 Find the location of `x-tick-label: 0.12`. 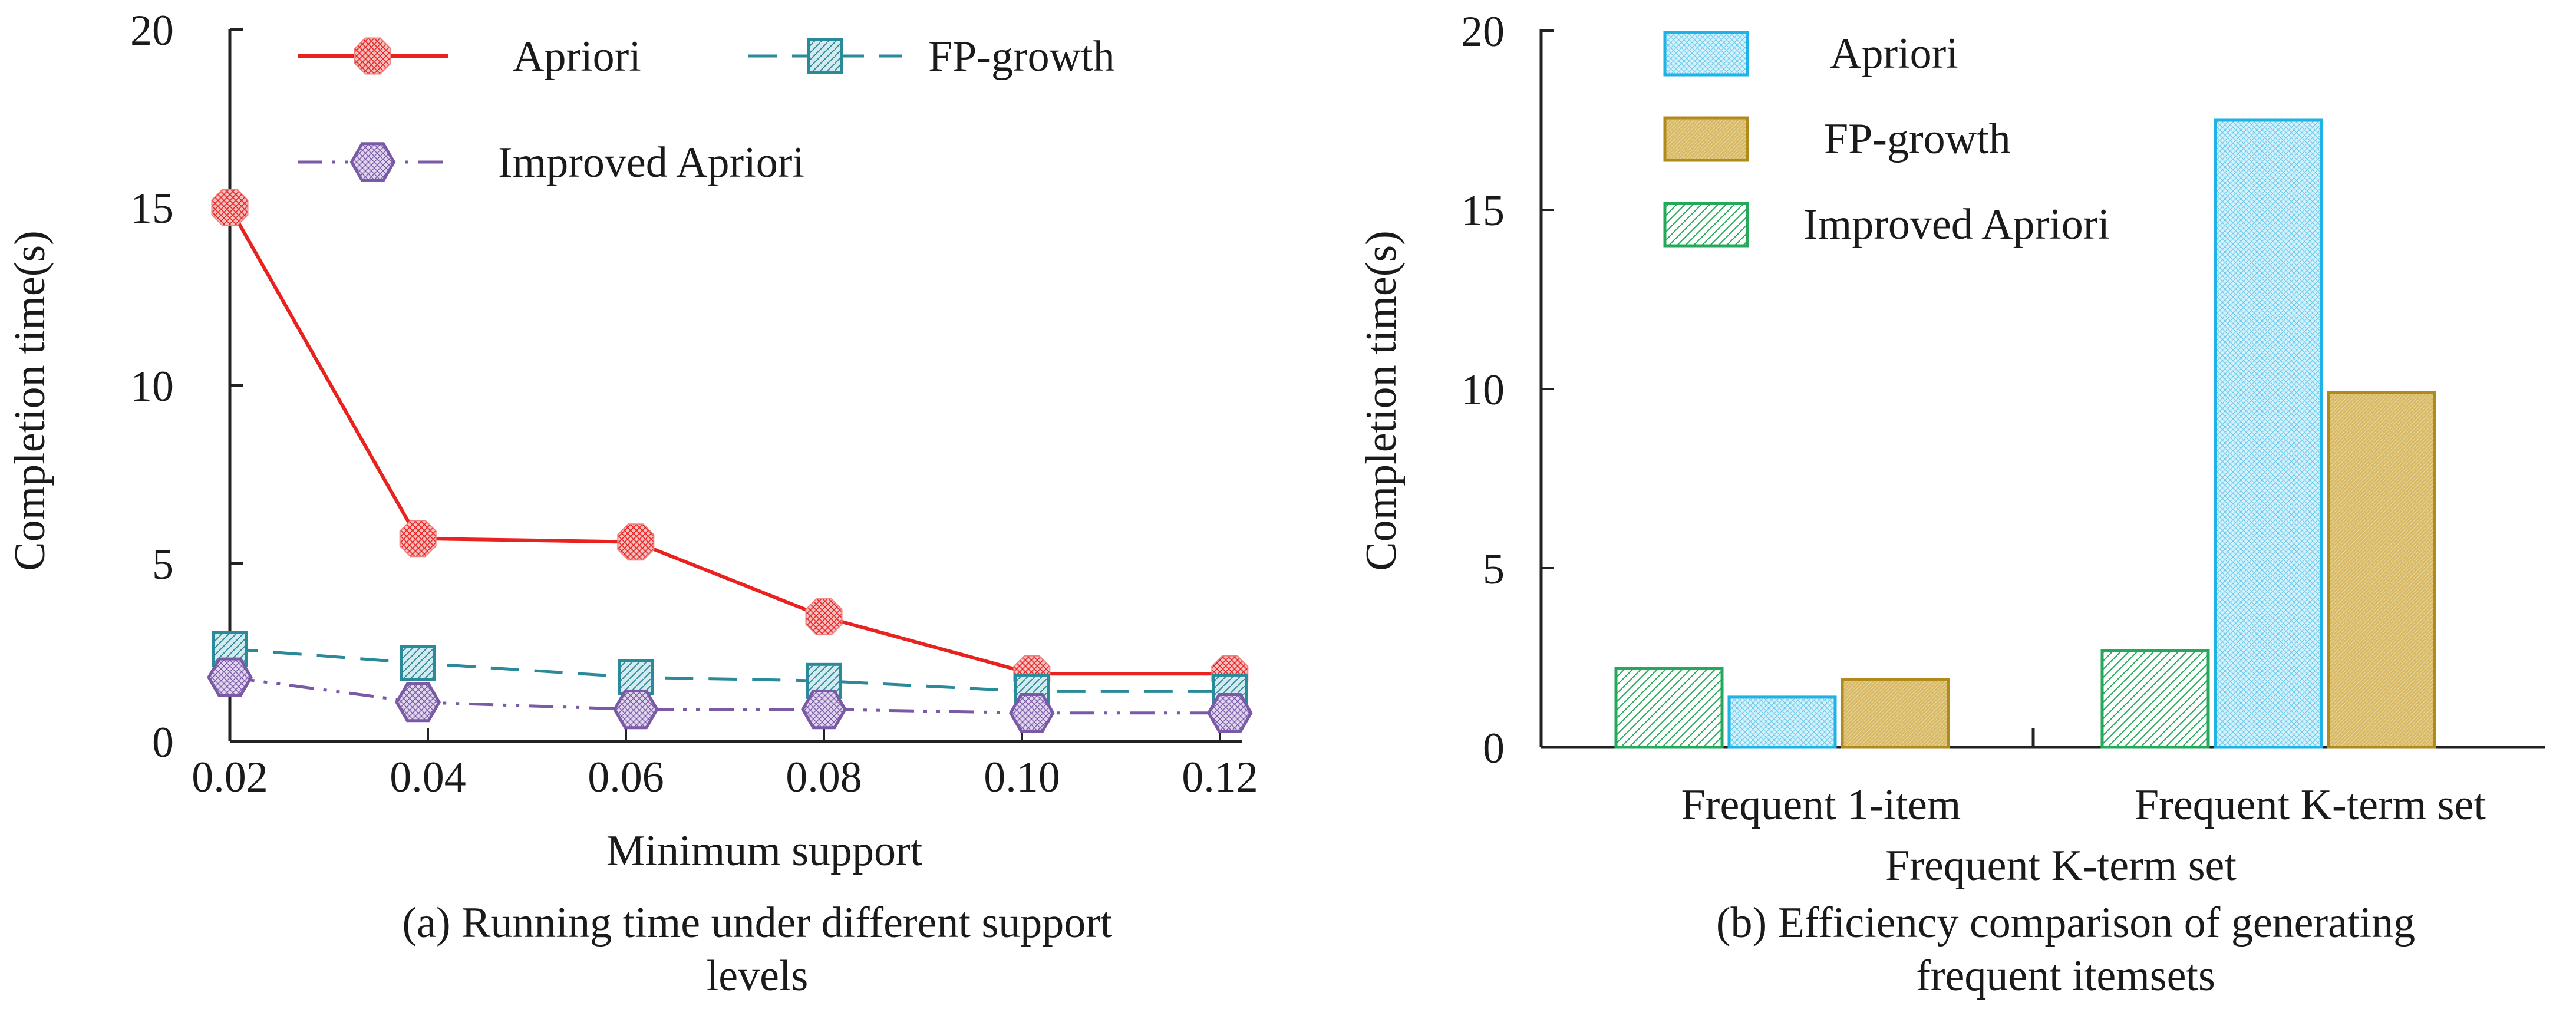

x-tick-label: 0.12 is located at coordinates (1220, 777).